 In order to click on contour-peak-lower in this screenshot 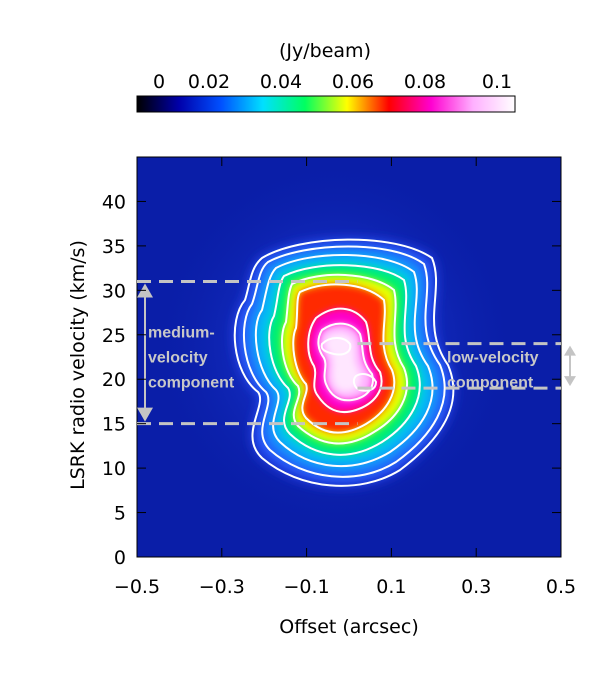, I will do `click(365, 382)`.